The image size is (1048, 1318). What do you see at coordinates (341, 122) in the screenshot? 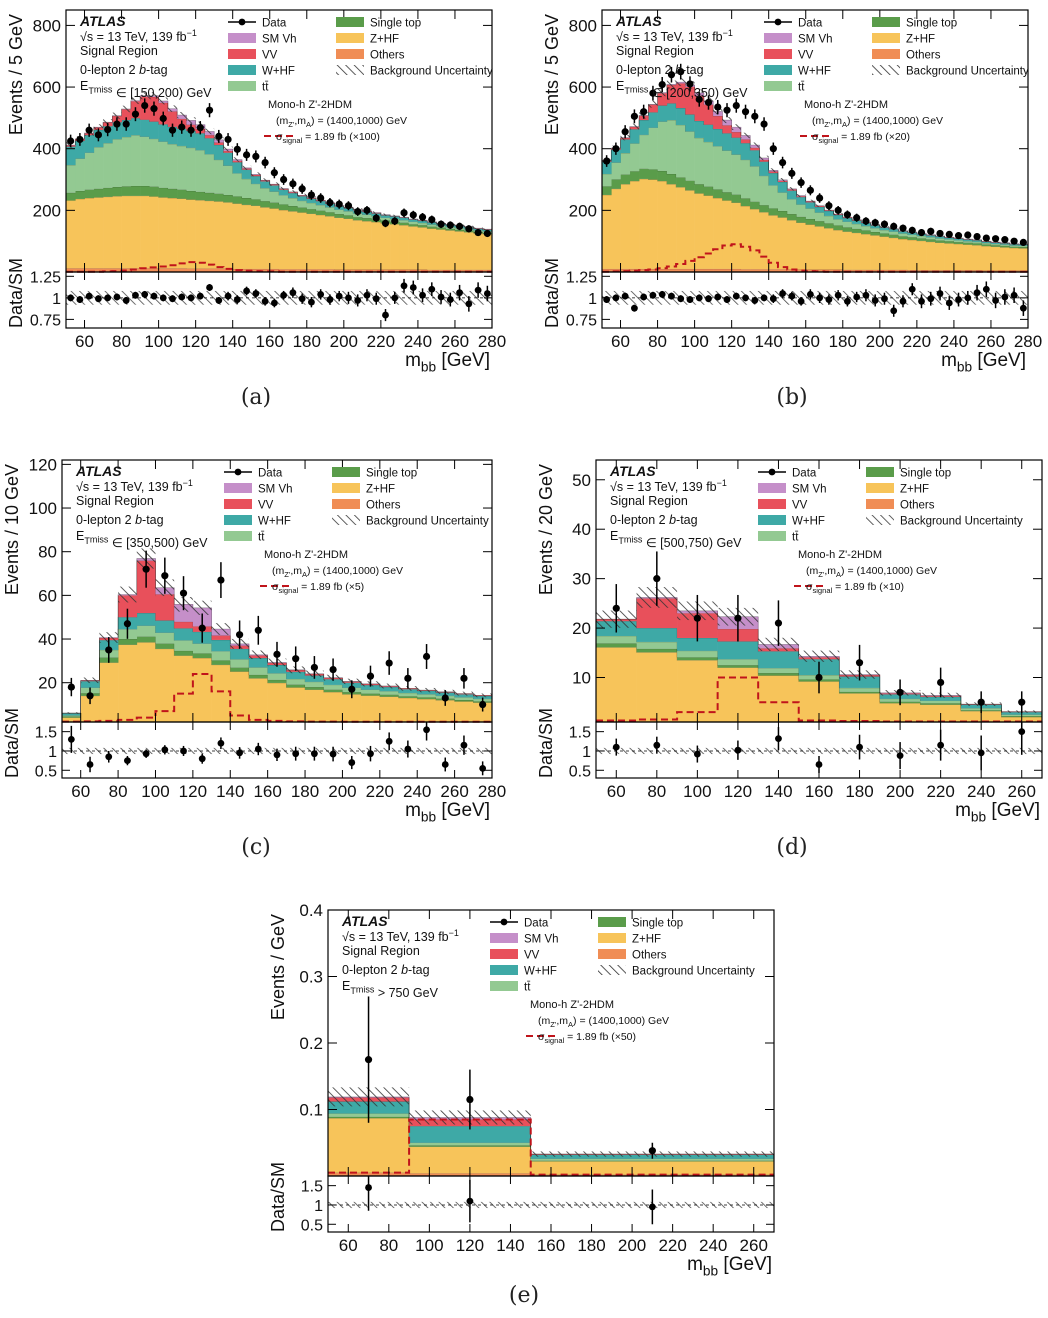
I see `signal-masses: (mZ',mA) = (1400,1000) GeV` at bounding box center [341, 122].